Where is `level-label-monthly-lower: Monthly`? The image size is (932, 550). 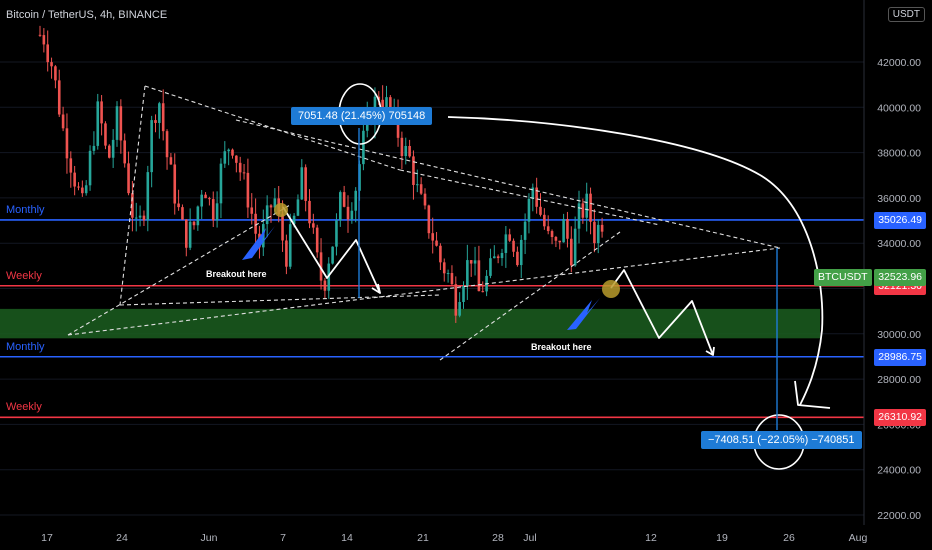 level-label-monthly-lower: Monthly is located at coordinates (25, 346).